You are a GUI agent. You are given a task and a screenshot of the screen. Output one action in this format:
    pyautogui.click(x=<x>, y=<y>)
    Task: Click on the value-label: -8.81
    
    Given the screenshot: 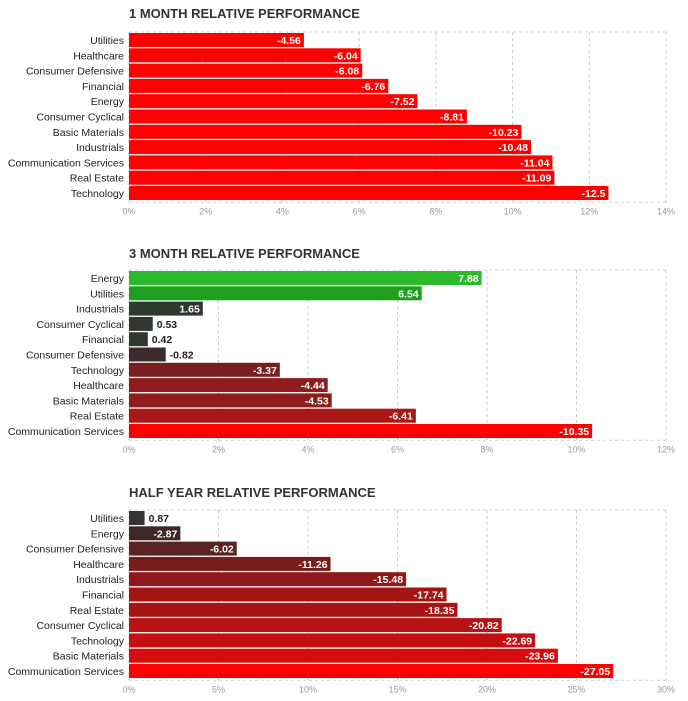 What is the action you would take?
    pyautogui.click(x=452, y=118)
    